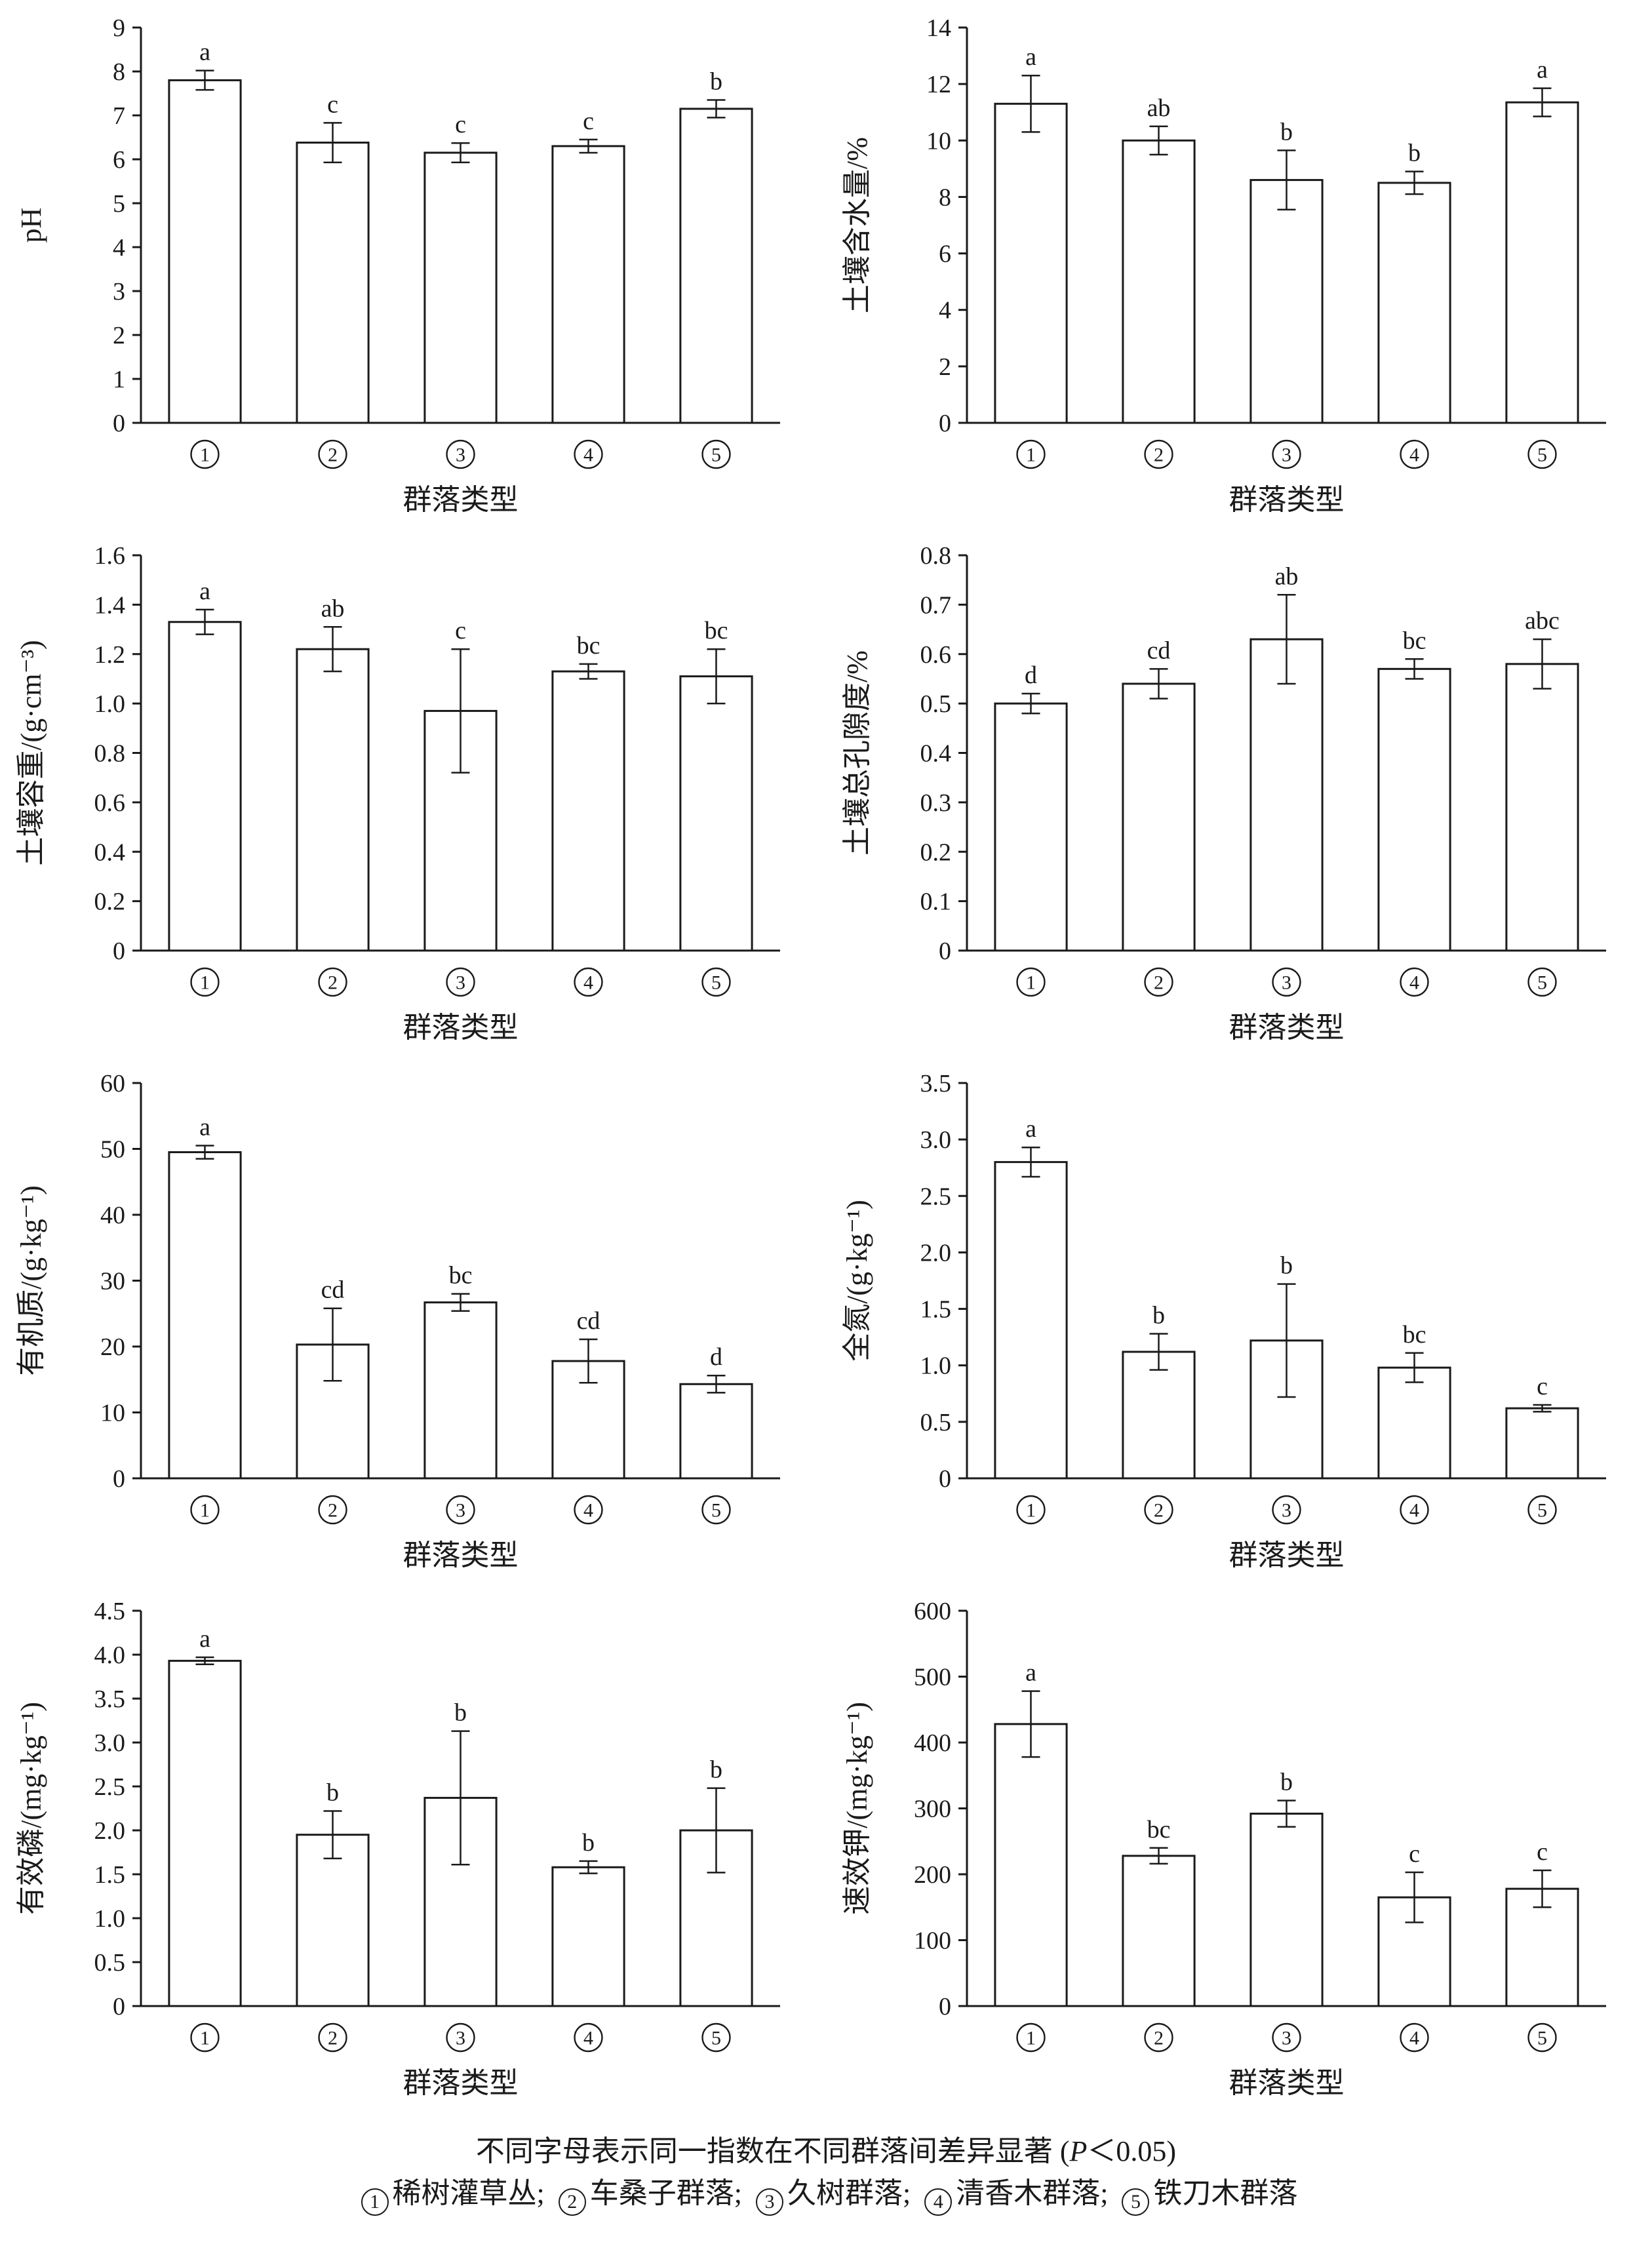 The height and width of the screenshot is (2265, 1652). What do you see at coordinates (119, 28) in the screenshot?
I see `y-tick-label: 9` at bounding box center [119, 28].